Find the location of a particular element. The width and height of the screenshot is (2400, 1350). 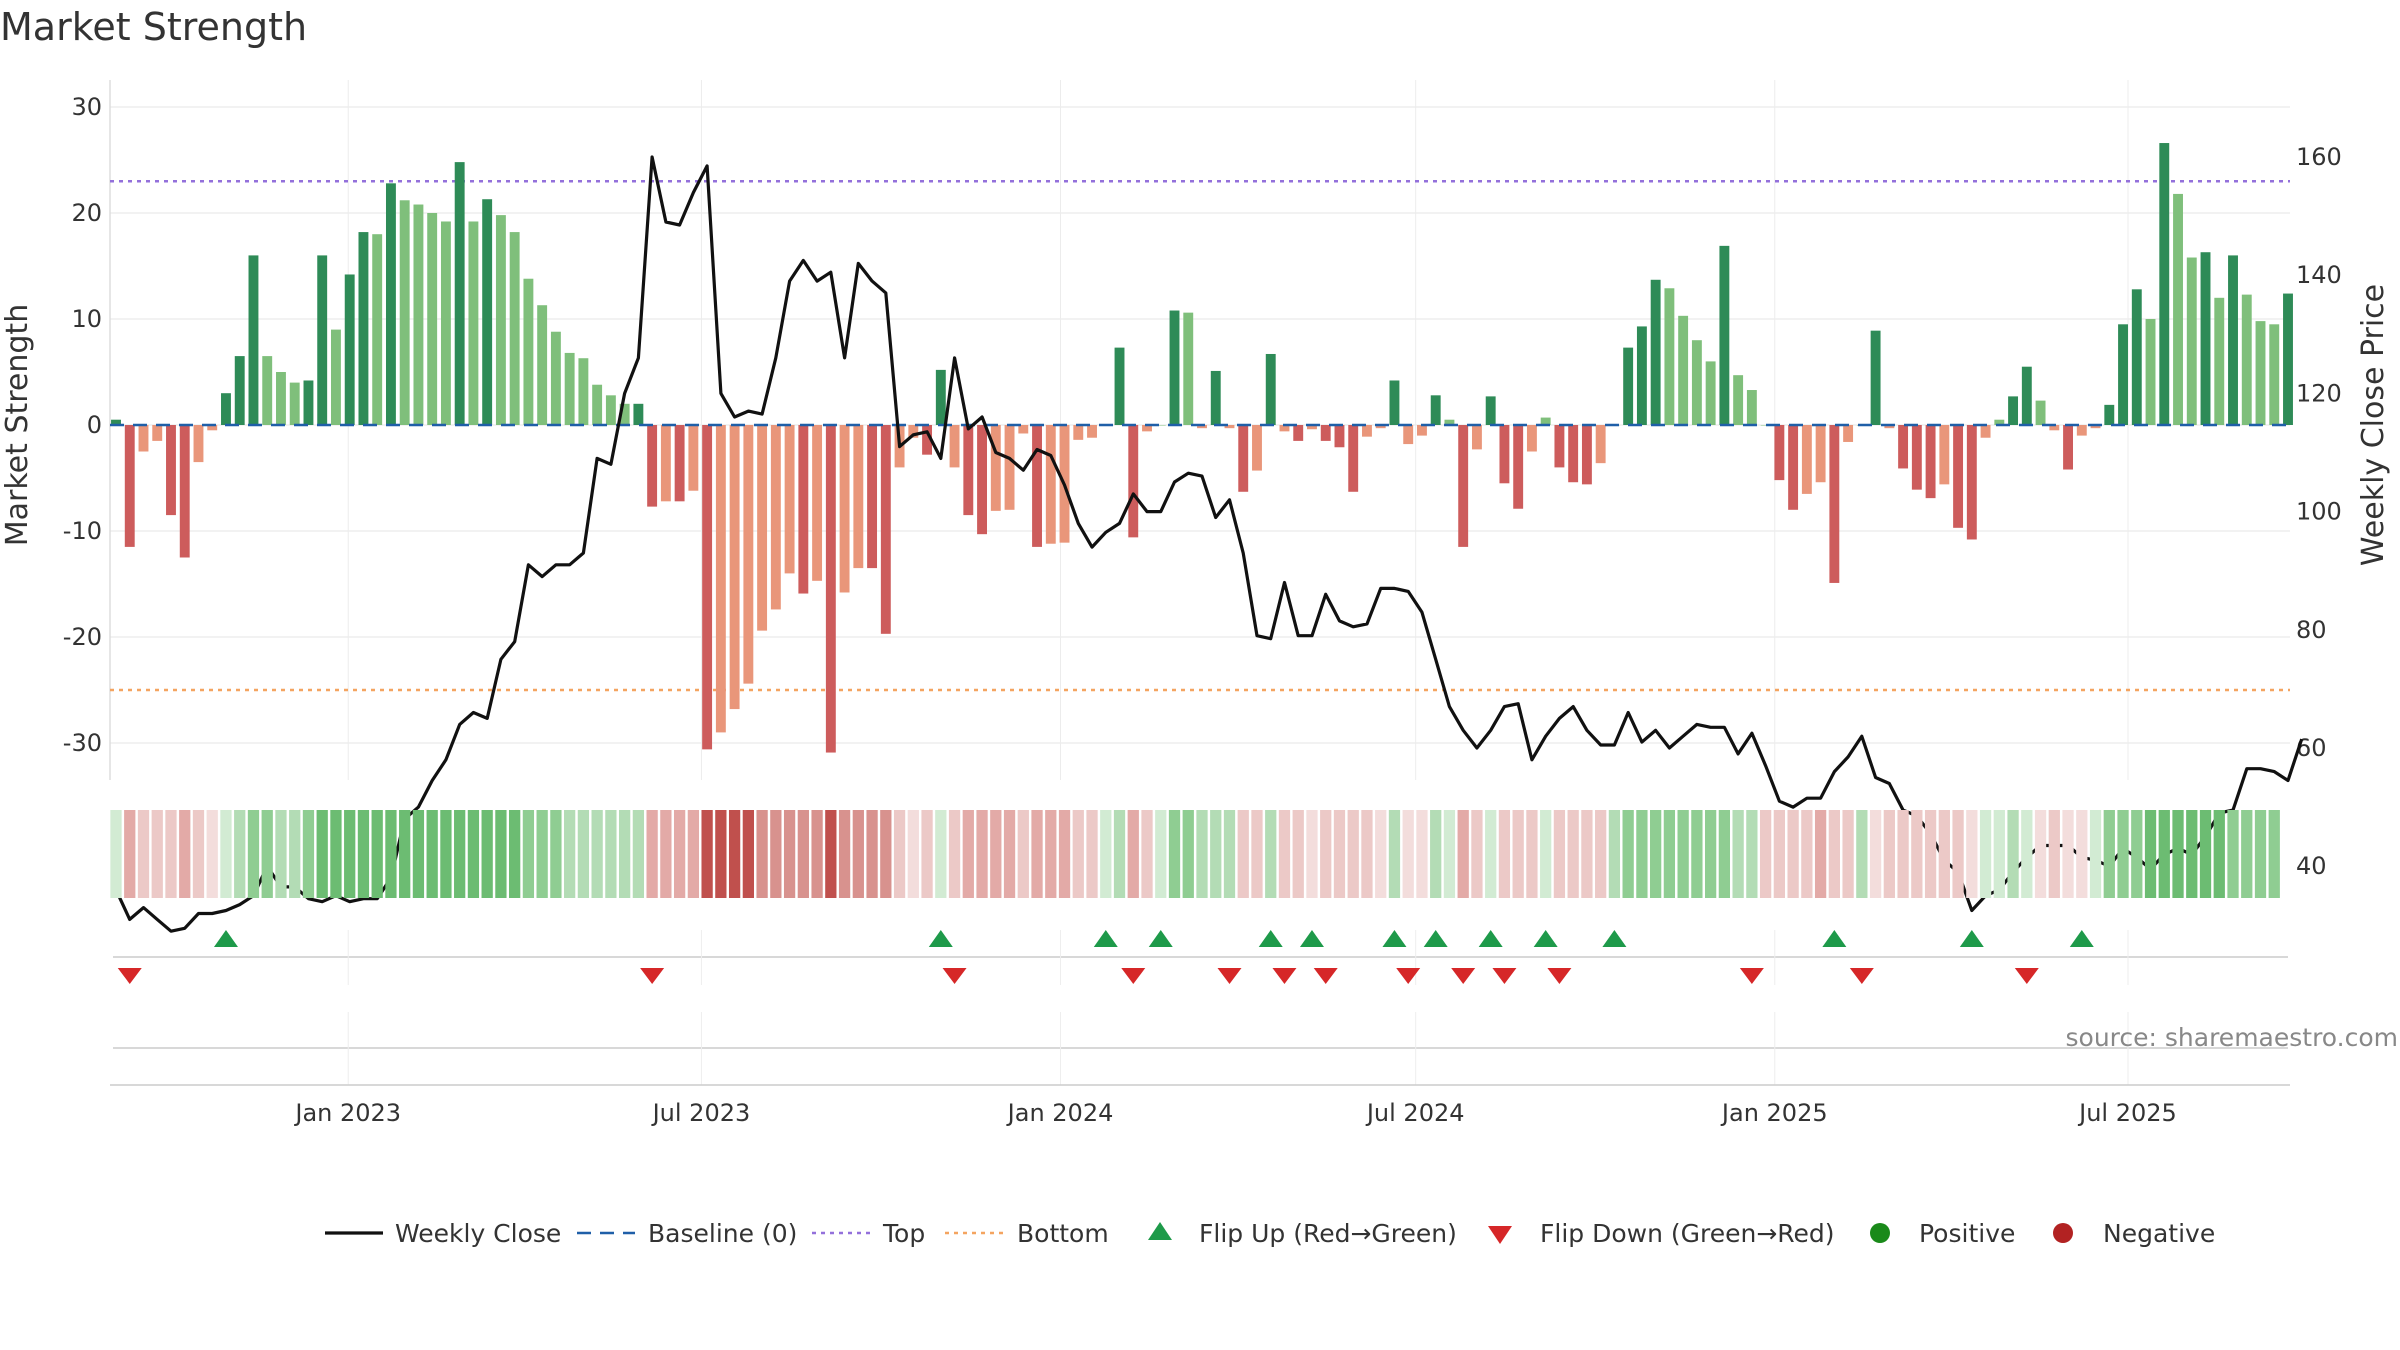

source-note: source: sharemaestro.com is located at coordinates (2232, 1037).